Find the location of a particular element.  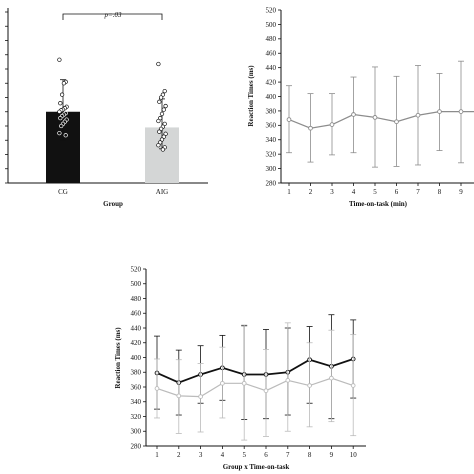

panel-c-x-tick-label: 9 is located at coordinates (332, 455).